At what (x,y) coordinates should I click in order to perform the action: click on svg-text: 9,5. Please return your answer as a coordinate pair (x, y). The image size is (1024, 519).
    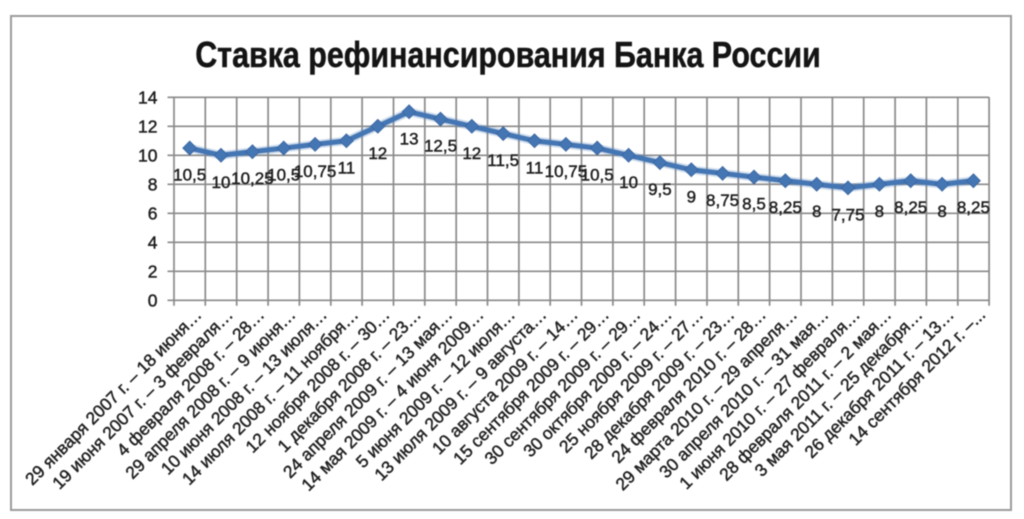
    Looking at the image, I should click on (660, 189).